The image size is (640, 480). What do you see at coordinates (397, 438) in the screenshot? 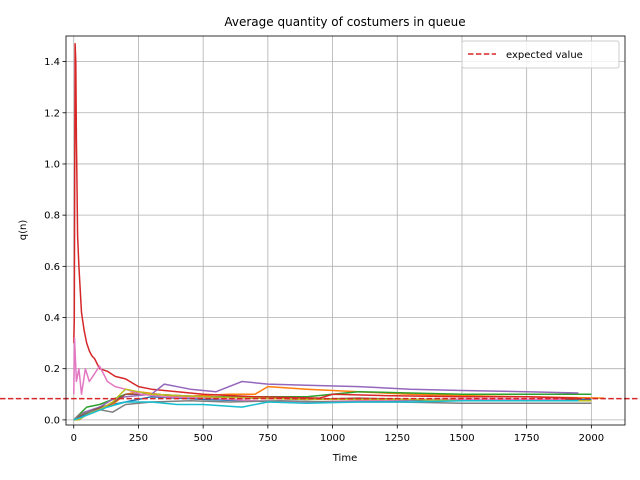
I see `x-tick-label: 1250` at bounding box center [397, 438].